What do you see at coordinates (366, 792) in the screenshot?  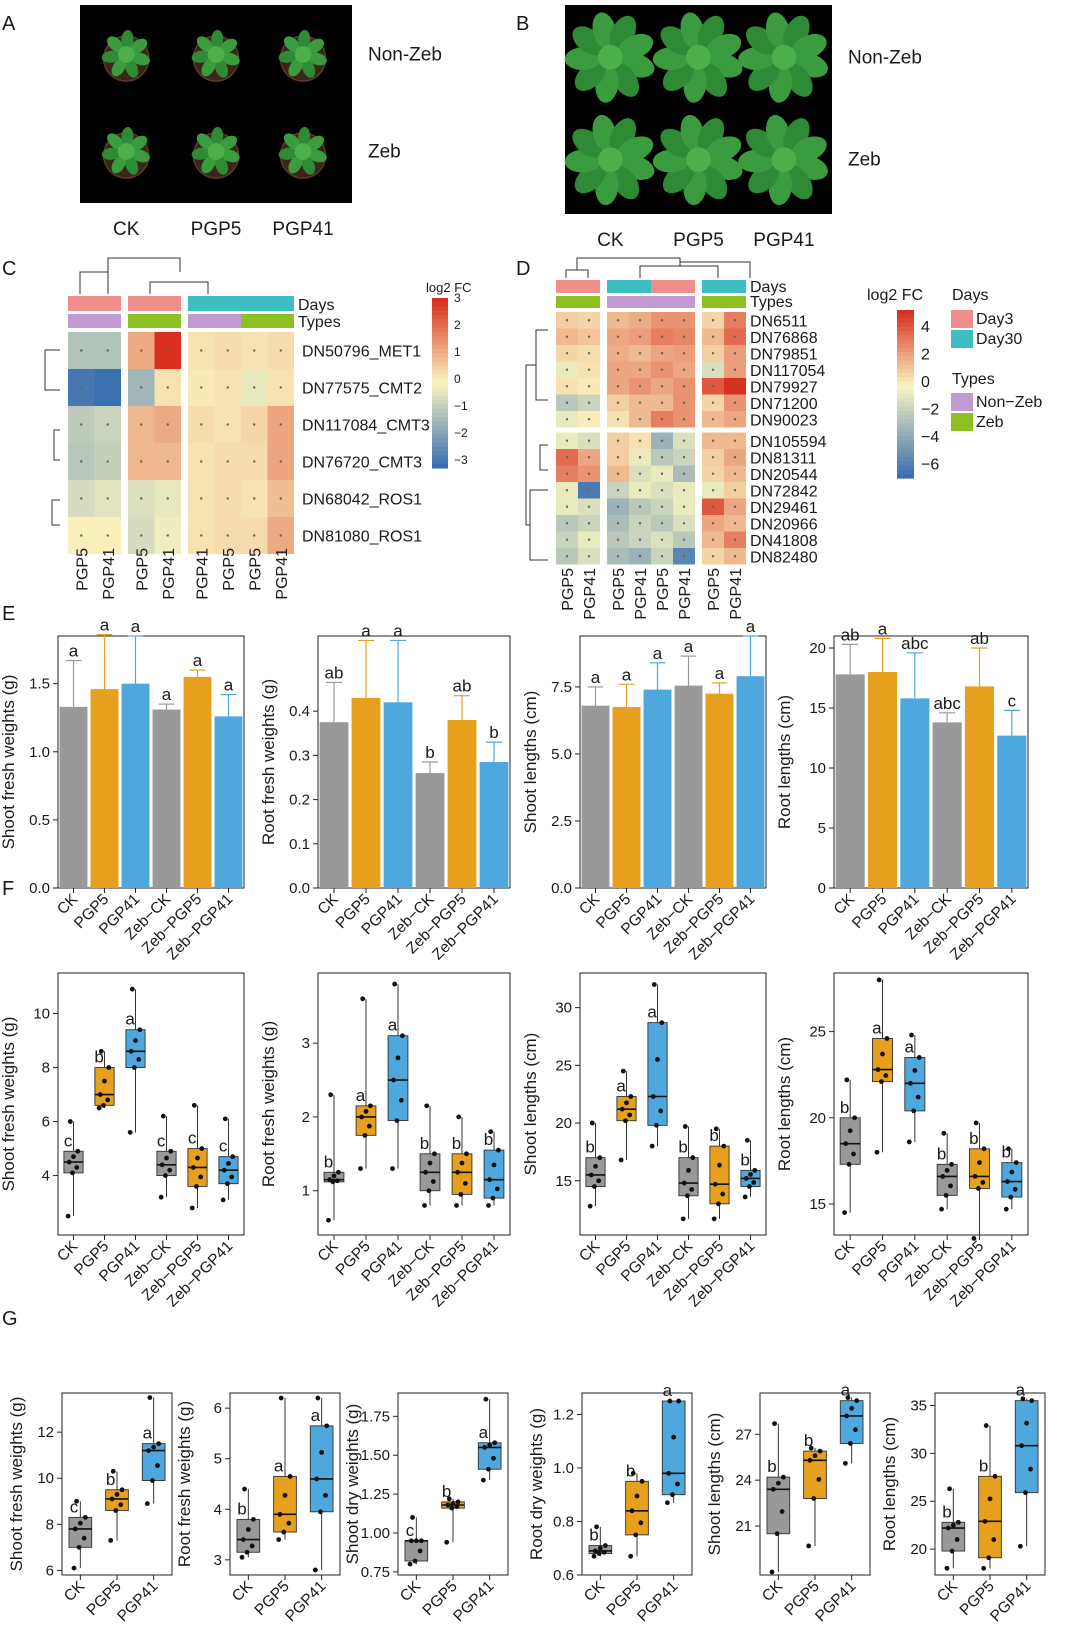 I see `chart-e-1-bar` at bounding box center [366, 792].